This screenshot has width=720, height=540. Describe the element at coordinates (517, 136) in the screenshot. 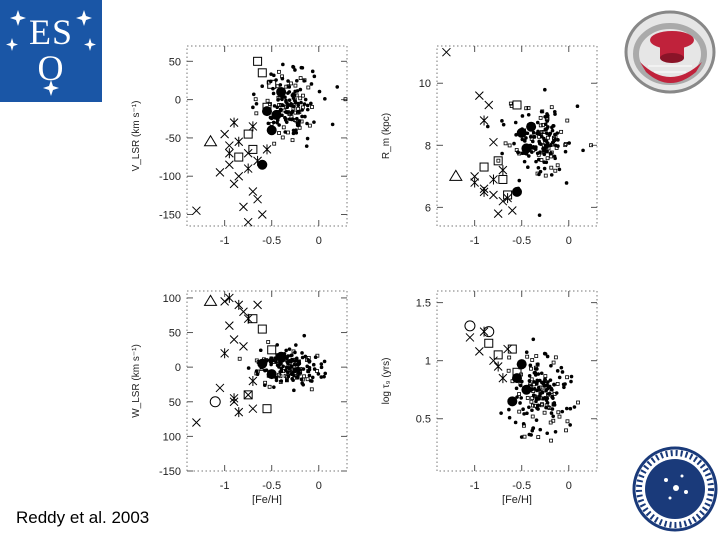

I see `plot-frame` at that location.